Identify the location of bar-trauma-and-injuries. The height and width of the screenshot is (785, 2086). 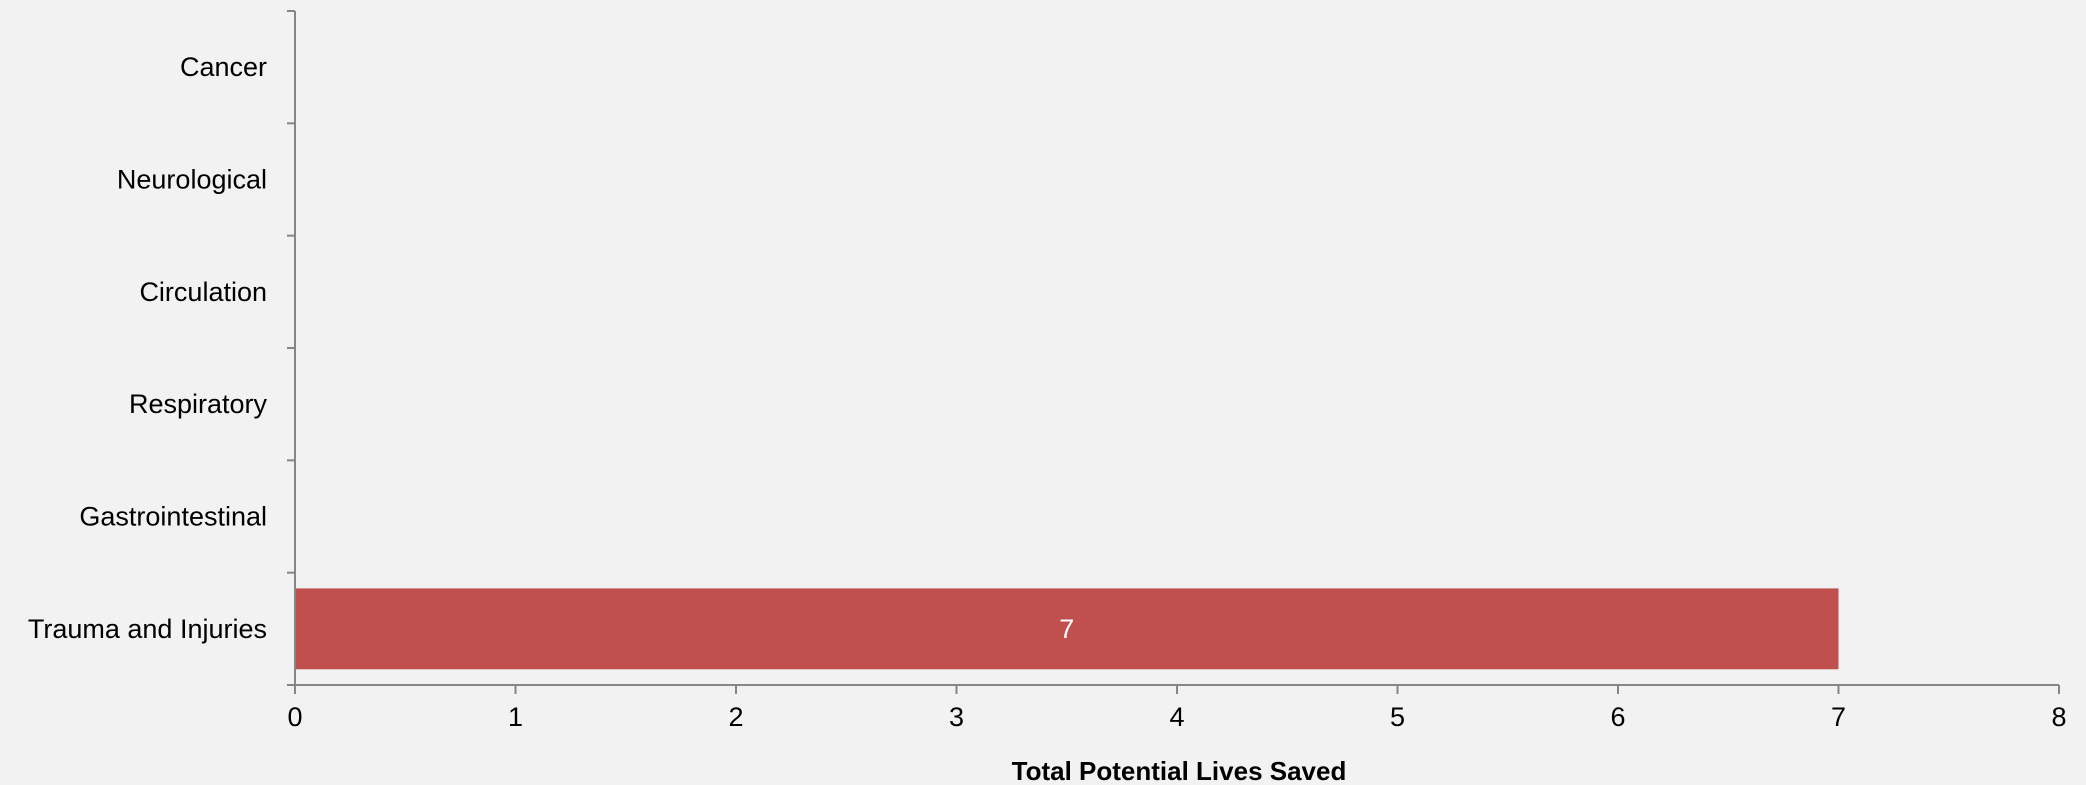
(1067, 629).